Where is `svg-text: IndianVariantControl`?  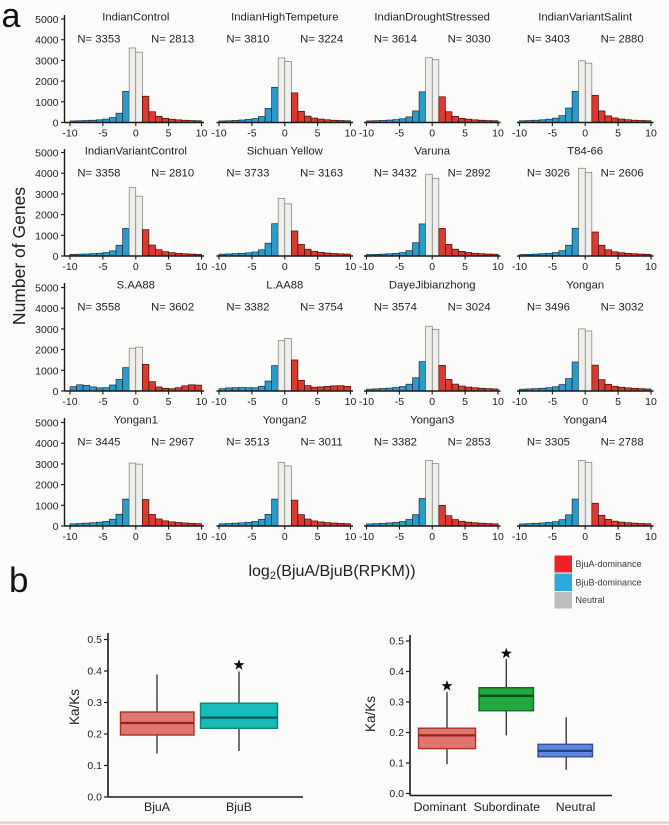 svg-text: IndianVariantControl is located at coordinates (136, 152).